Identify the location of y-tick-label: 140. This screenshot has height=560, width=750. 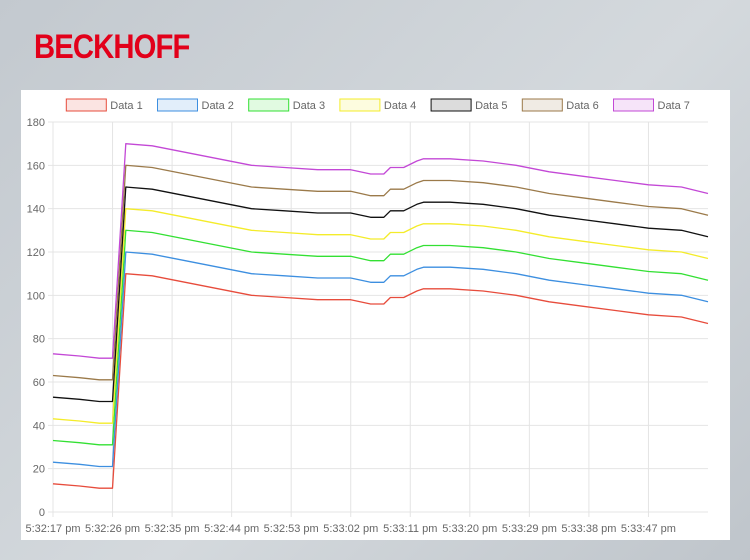
(36, 210).